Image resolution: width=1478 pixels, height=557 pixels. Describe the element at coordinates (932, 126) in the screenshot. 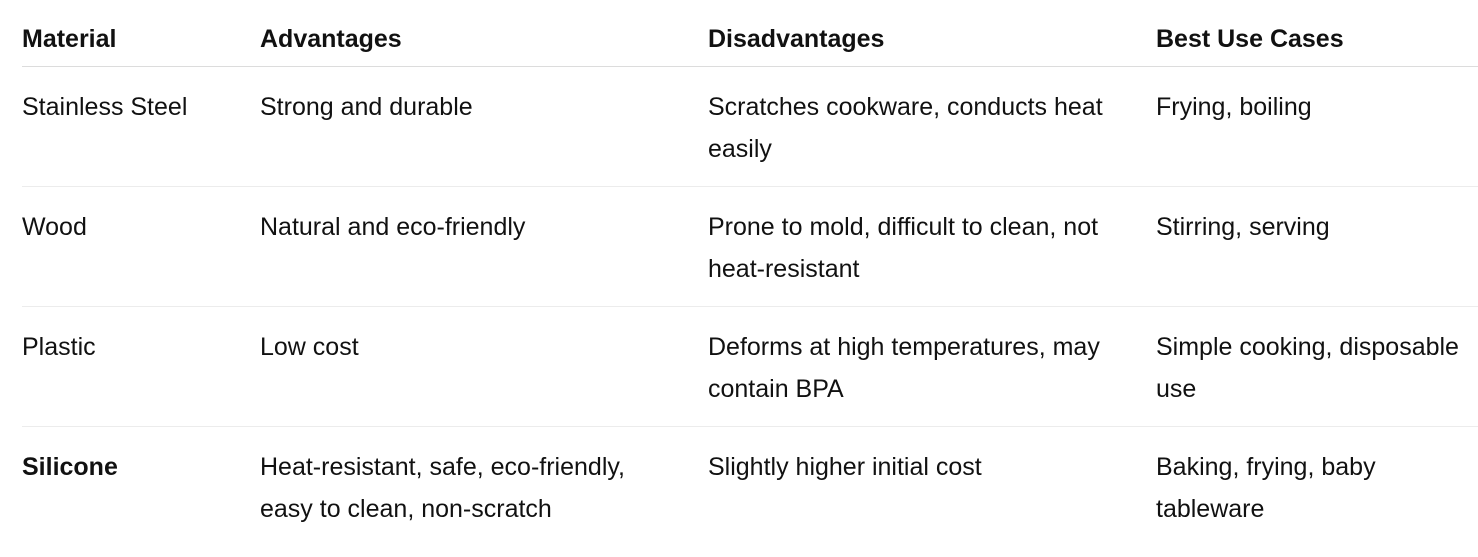

I see `cell-disadvantages: Scratches cookware, conducts heat easily` at that location.